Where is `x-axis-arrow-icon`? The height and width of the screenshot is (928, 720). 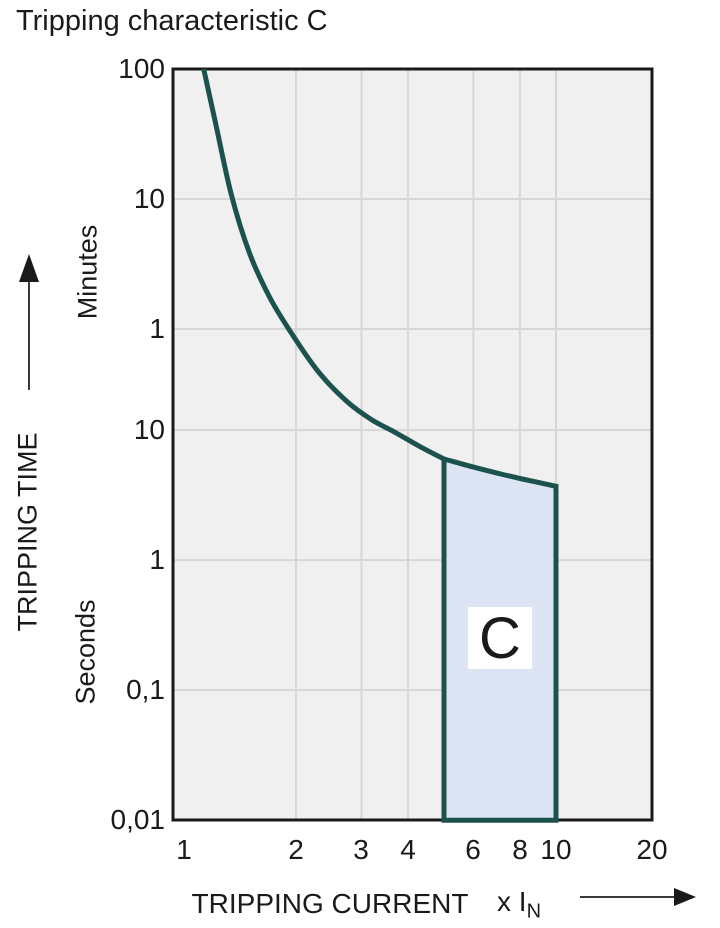
x-axis-arrow-icon is located at coordinates (638, 897).